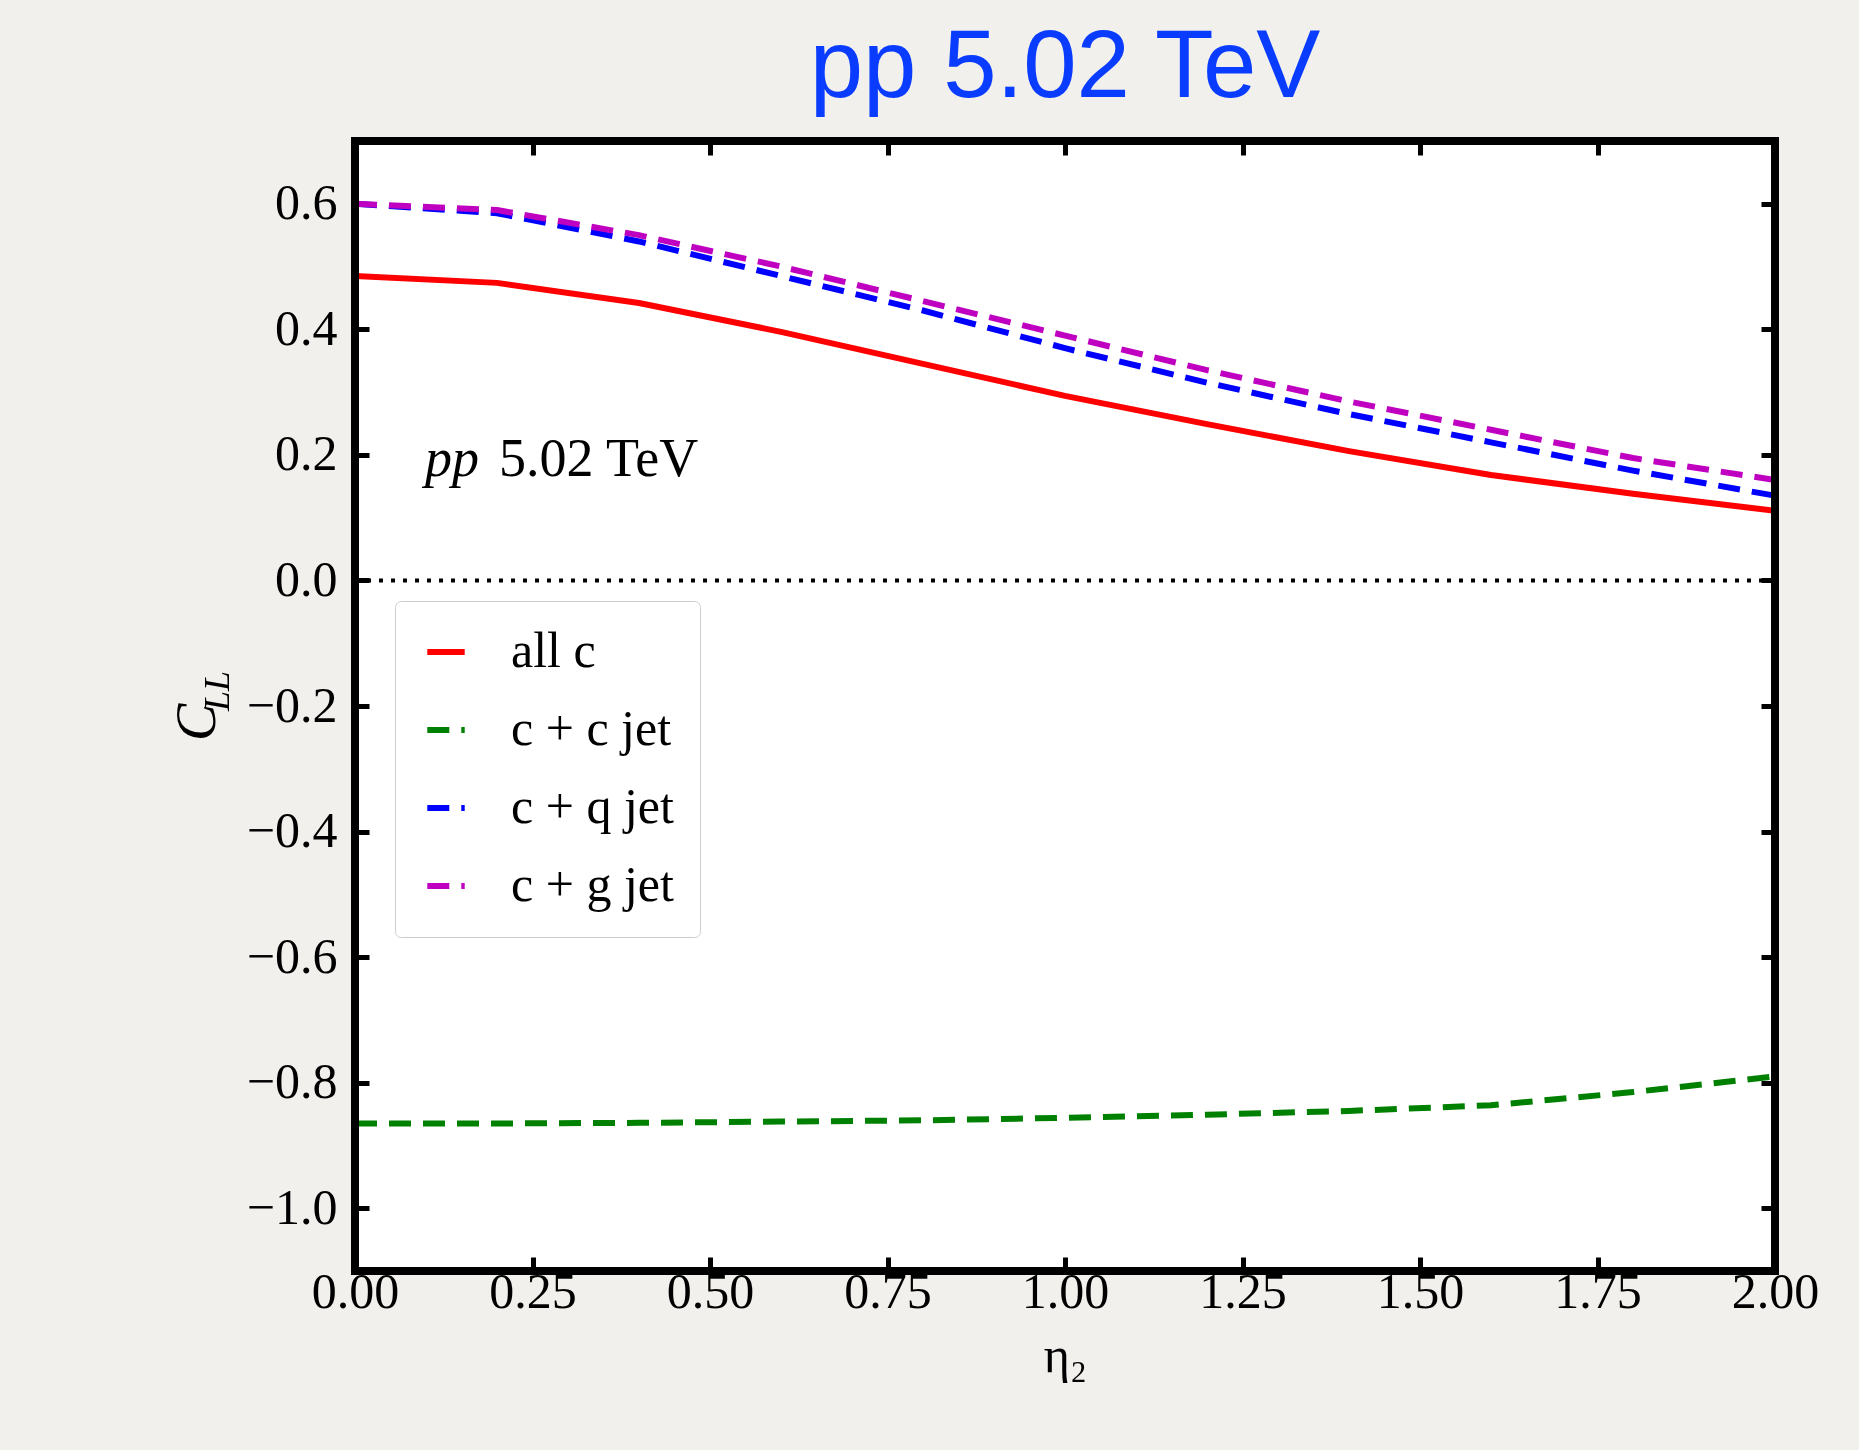 The width and height of the screenshot is (1859, 1450). What do you see at coordinates (306, 578) in the screenshot?
I see `y-tick-label: 0.0` at bounding box center [306, 578].